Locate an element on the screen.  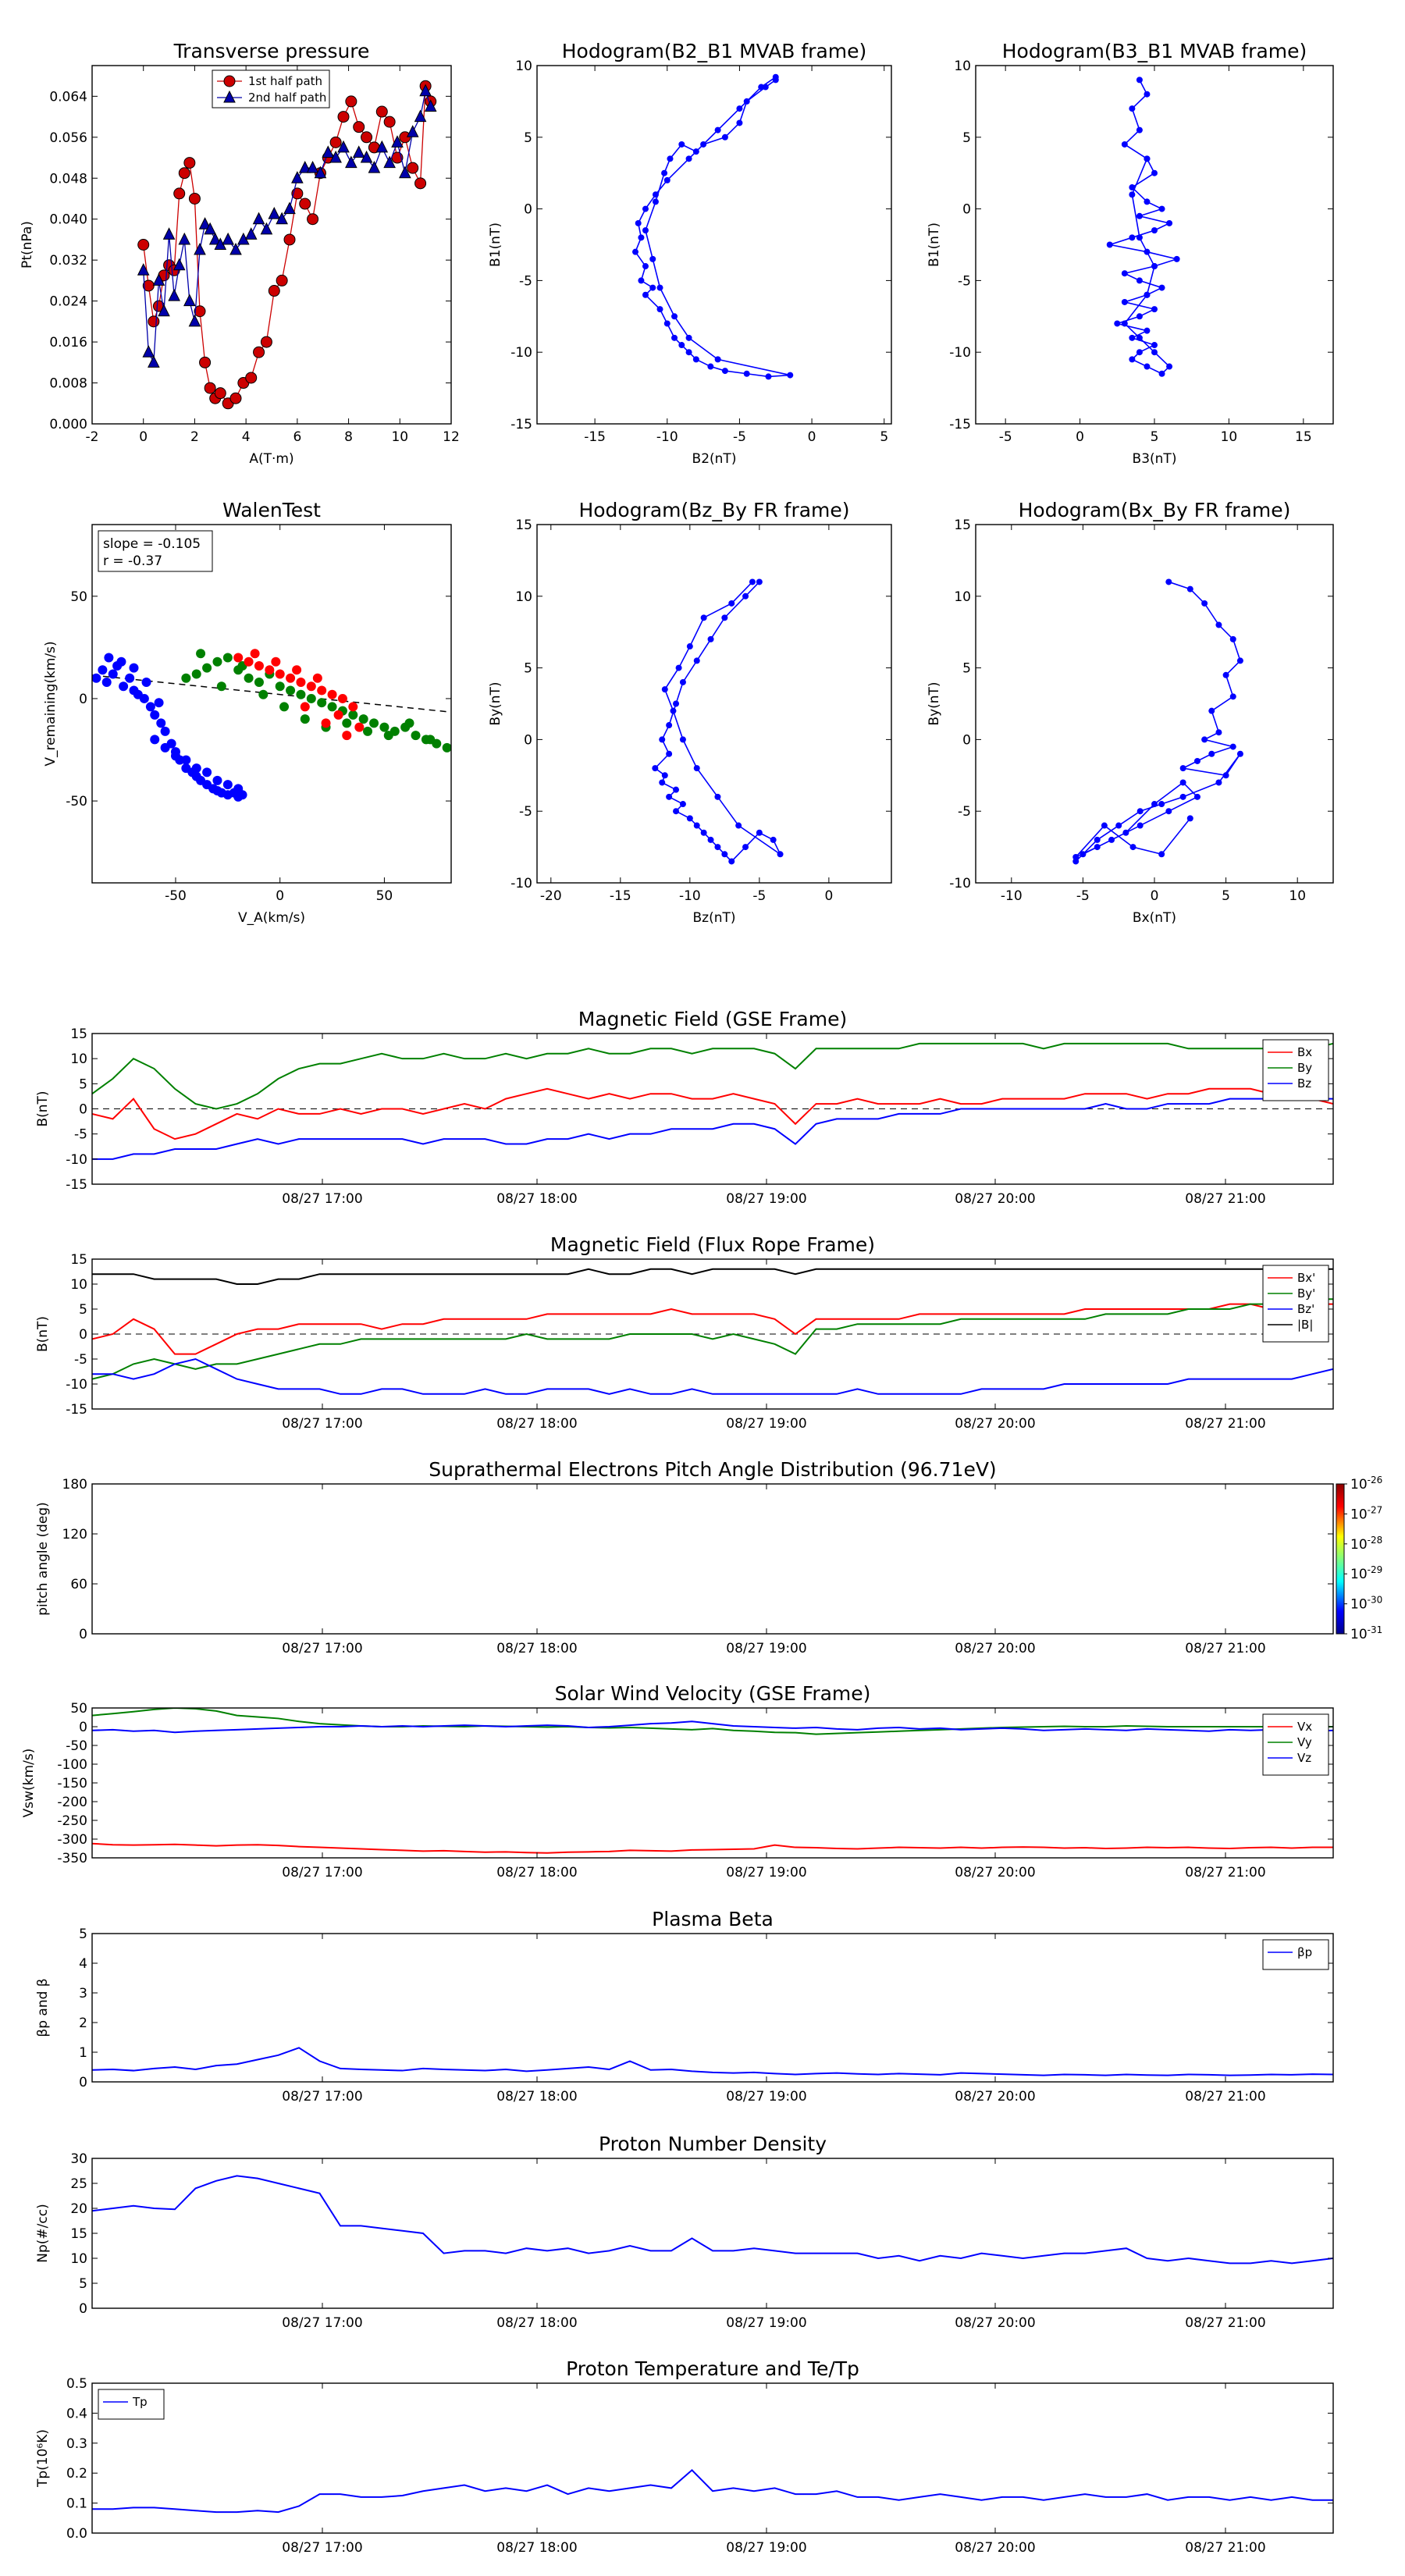
mfr-ytick-label: 5 is located at coordinates (83, 1310).